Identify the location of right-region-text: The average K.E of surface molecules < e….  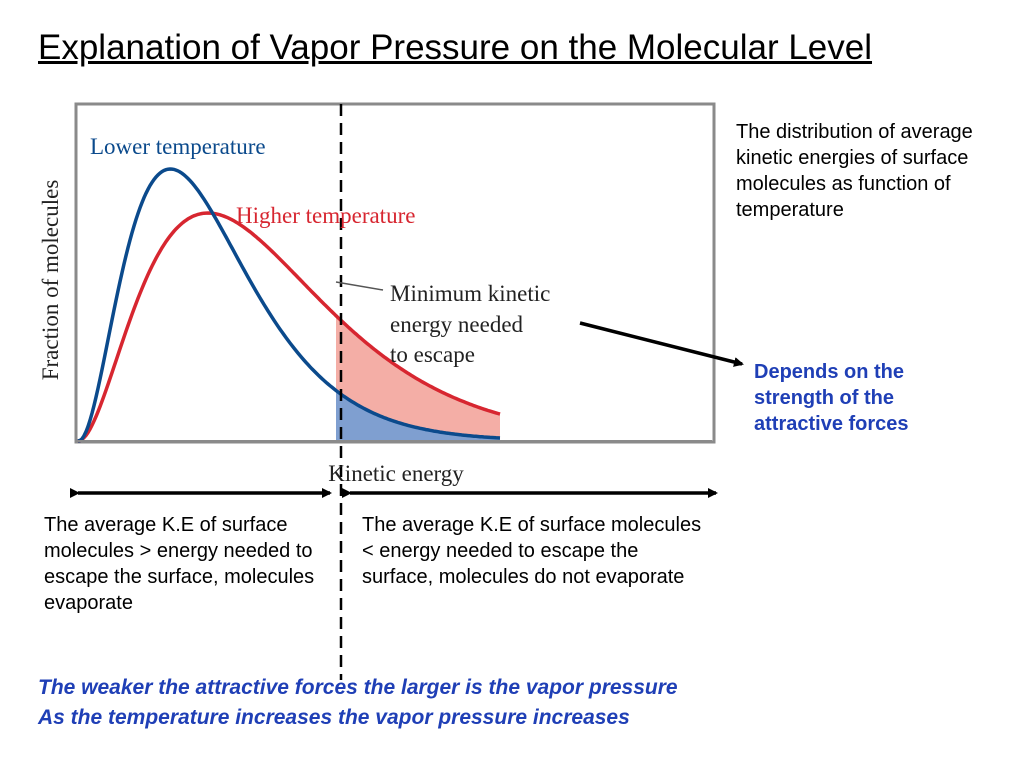
(532, 551).